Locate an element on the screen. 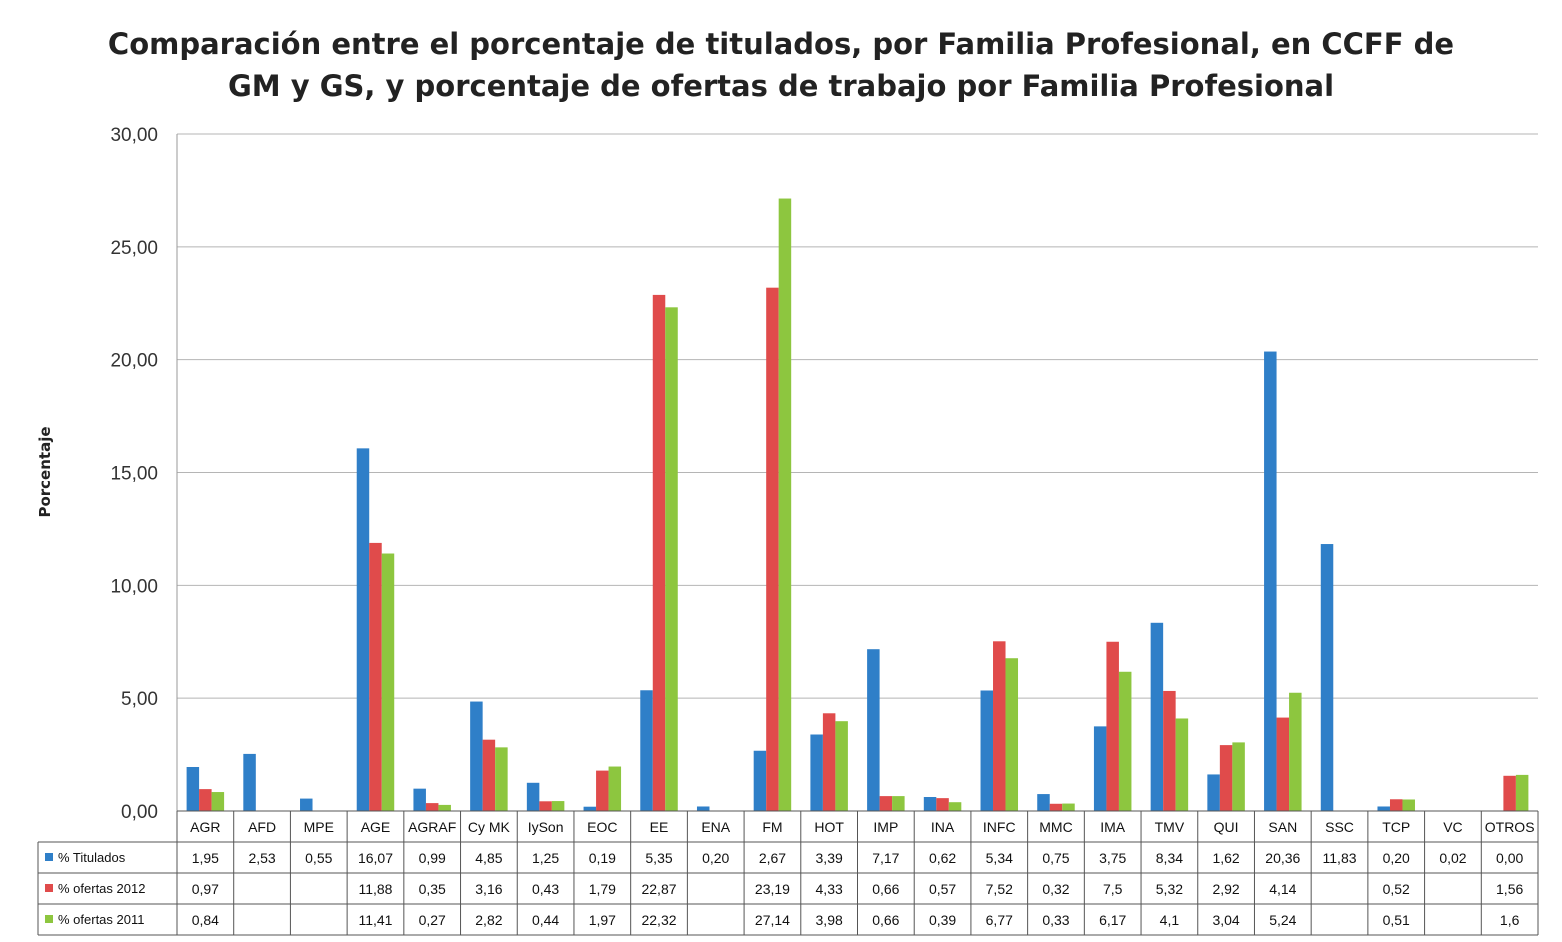 This screenshot has width=1562, height=942. bar-% Titulados-AGE is located at coordinates (363, 629).